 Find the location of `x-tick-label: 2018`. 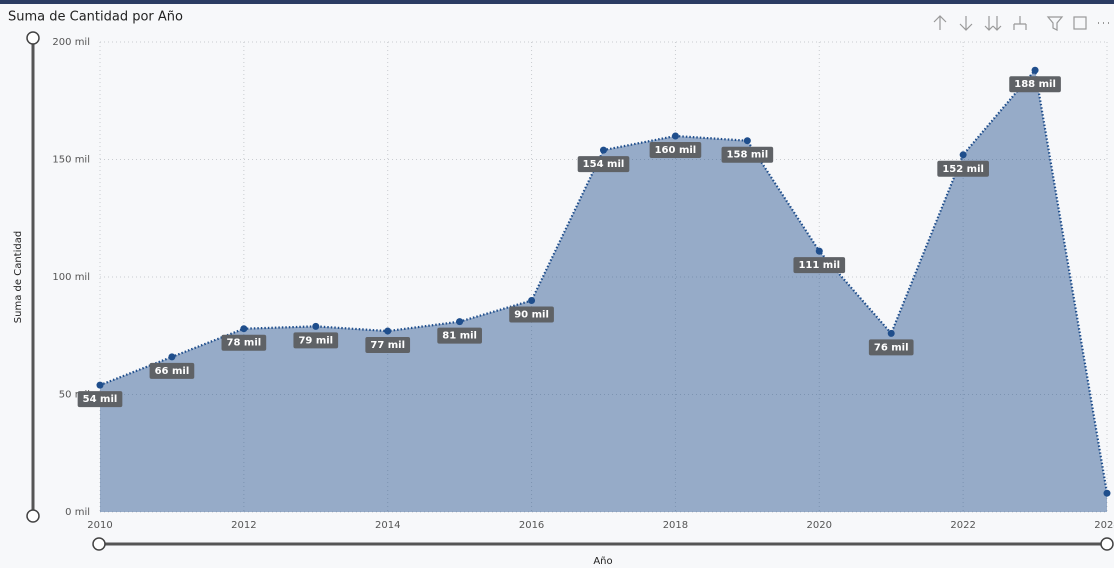

x-tick-label: 2018 is located at coordinates (675, 525).